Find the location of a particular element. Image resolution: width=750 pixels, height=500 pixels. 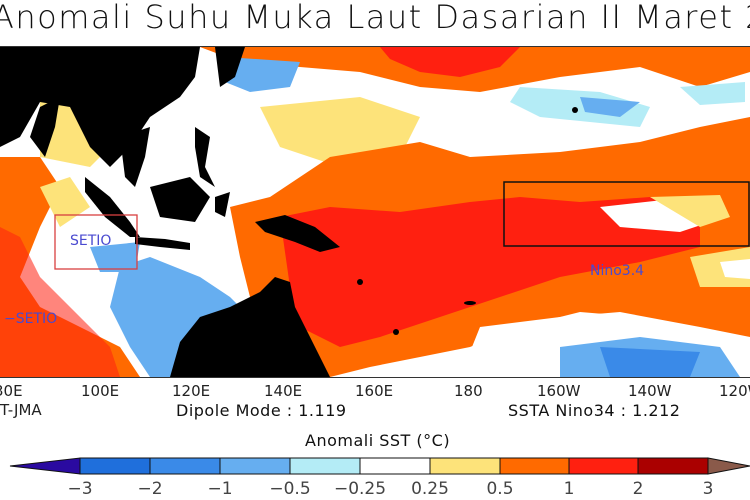

ssta-nino34-value: SSTA Nino34 : 1.212 is located at coordinates (594, 410).